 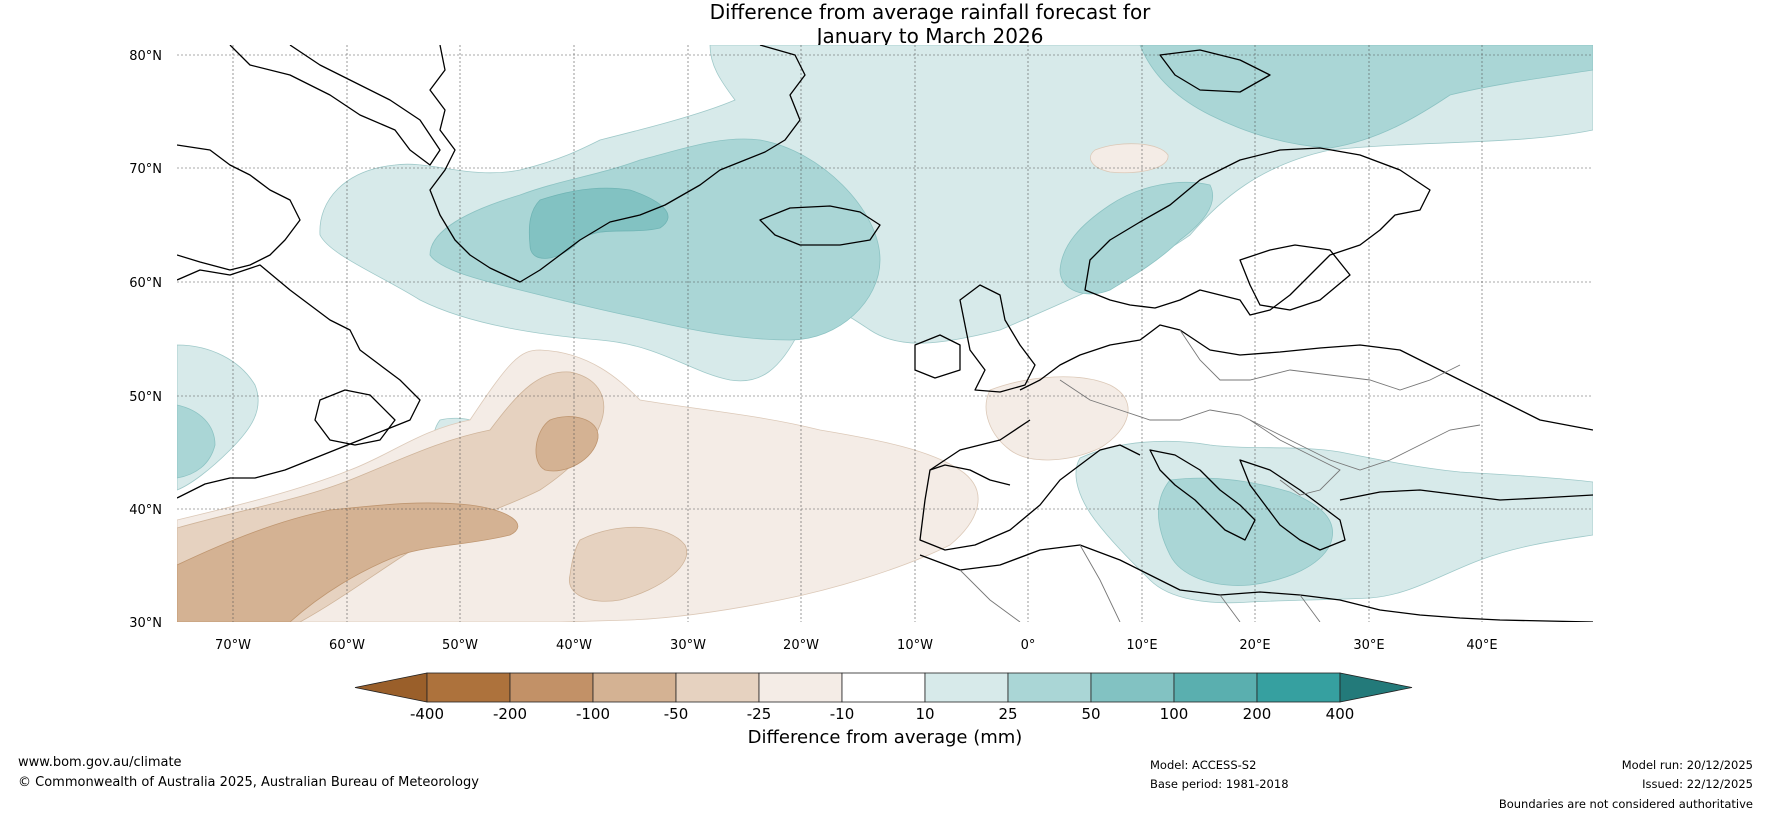 I want to click on lon-label: 50°W, so click(x=460, y=645).